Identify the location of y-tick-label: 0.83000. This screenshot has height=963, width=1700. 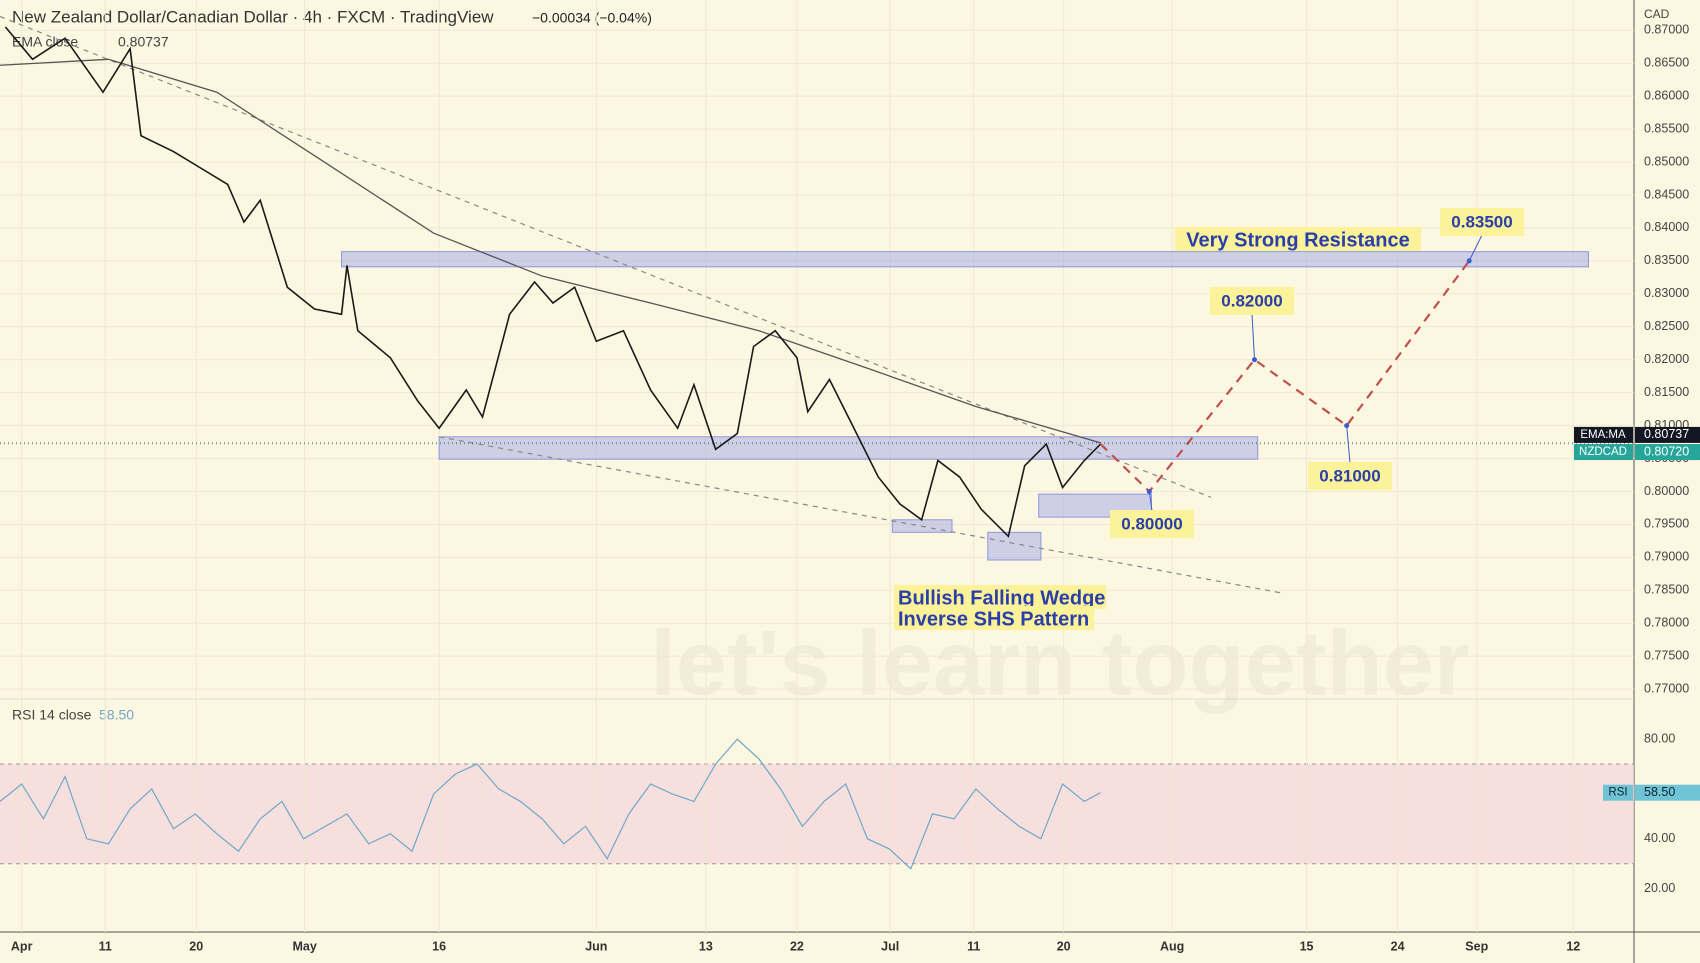
(1666, 293).